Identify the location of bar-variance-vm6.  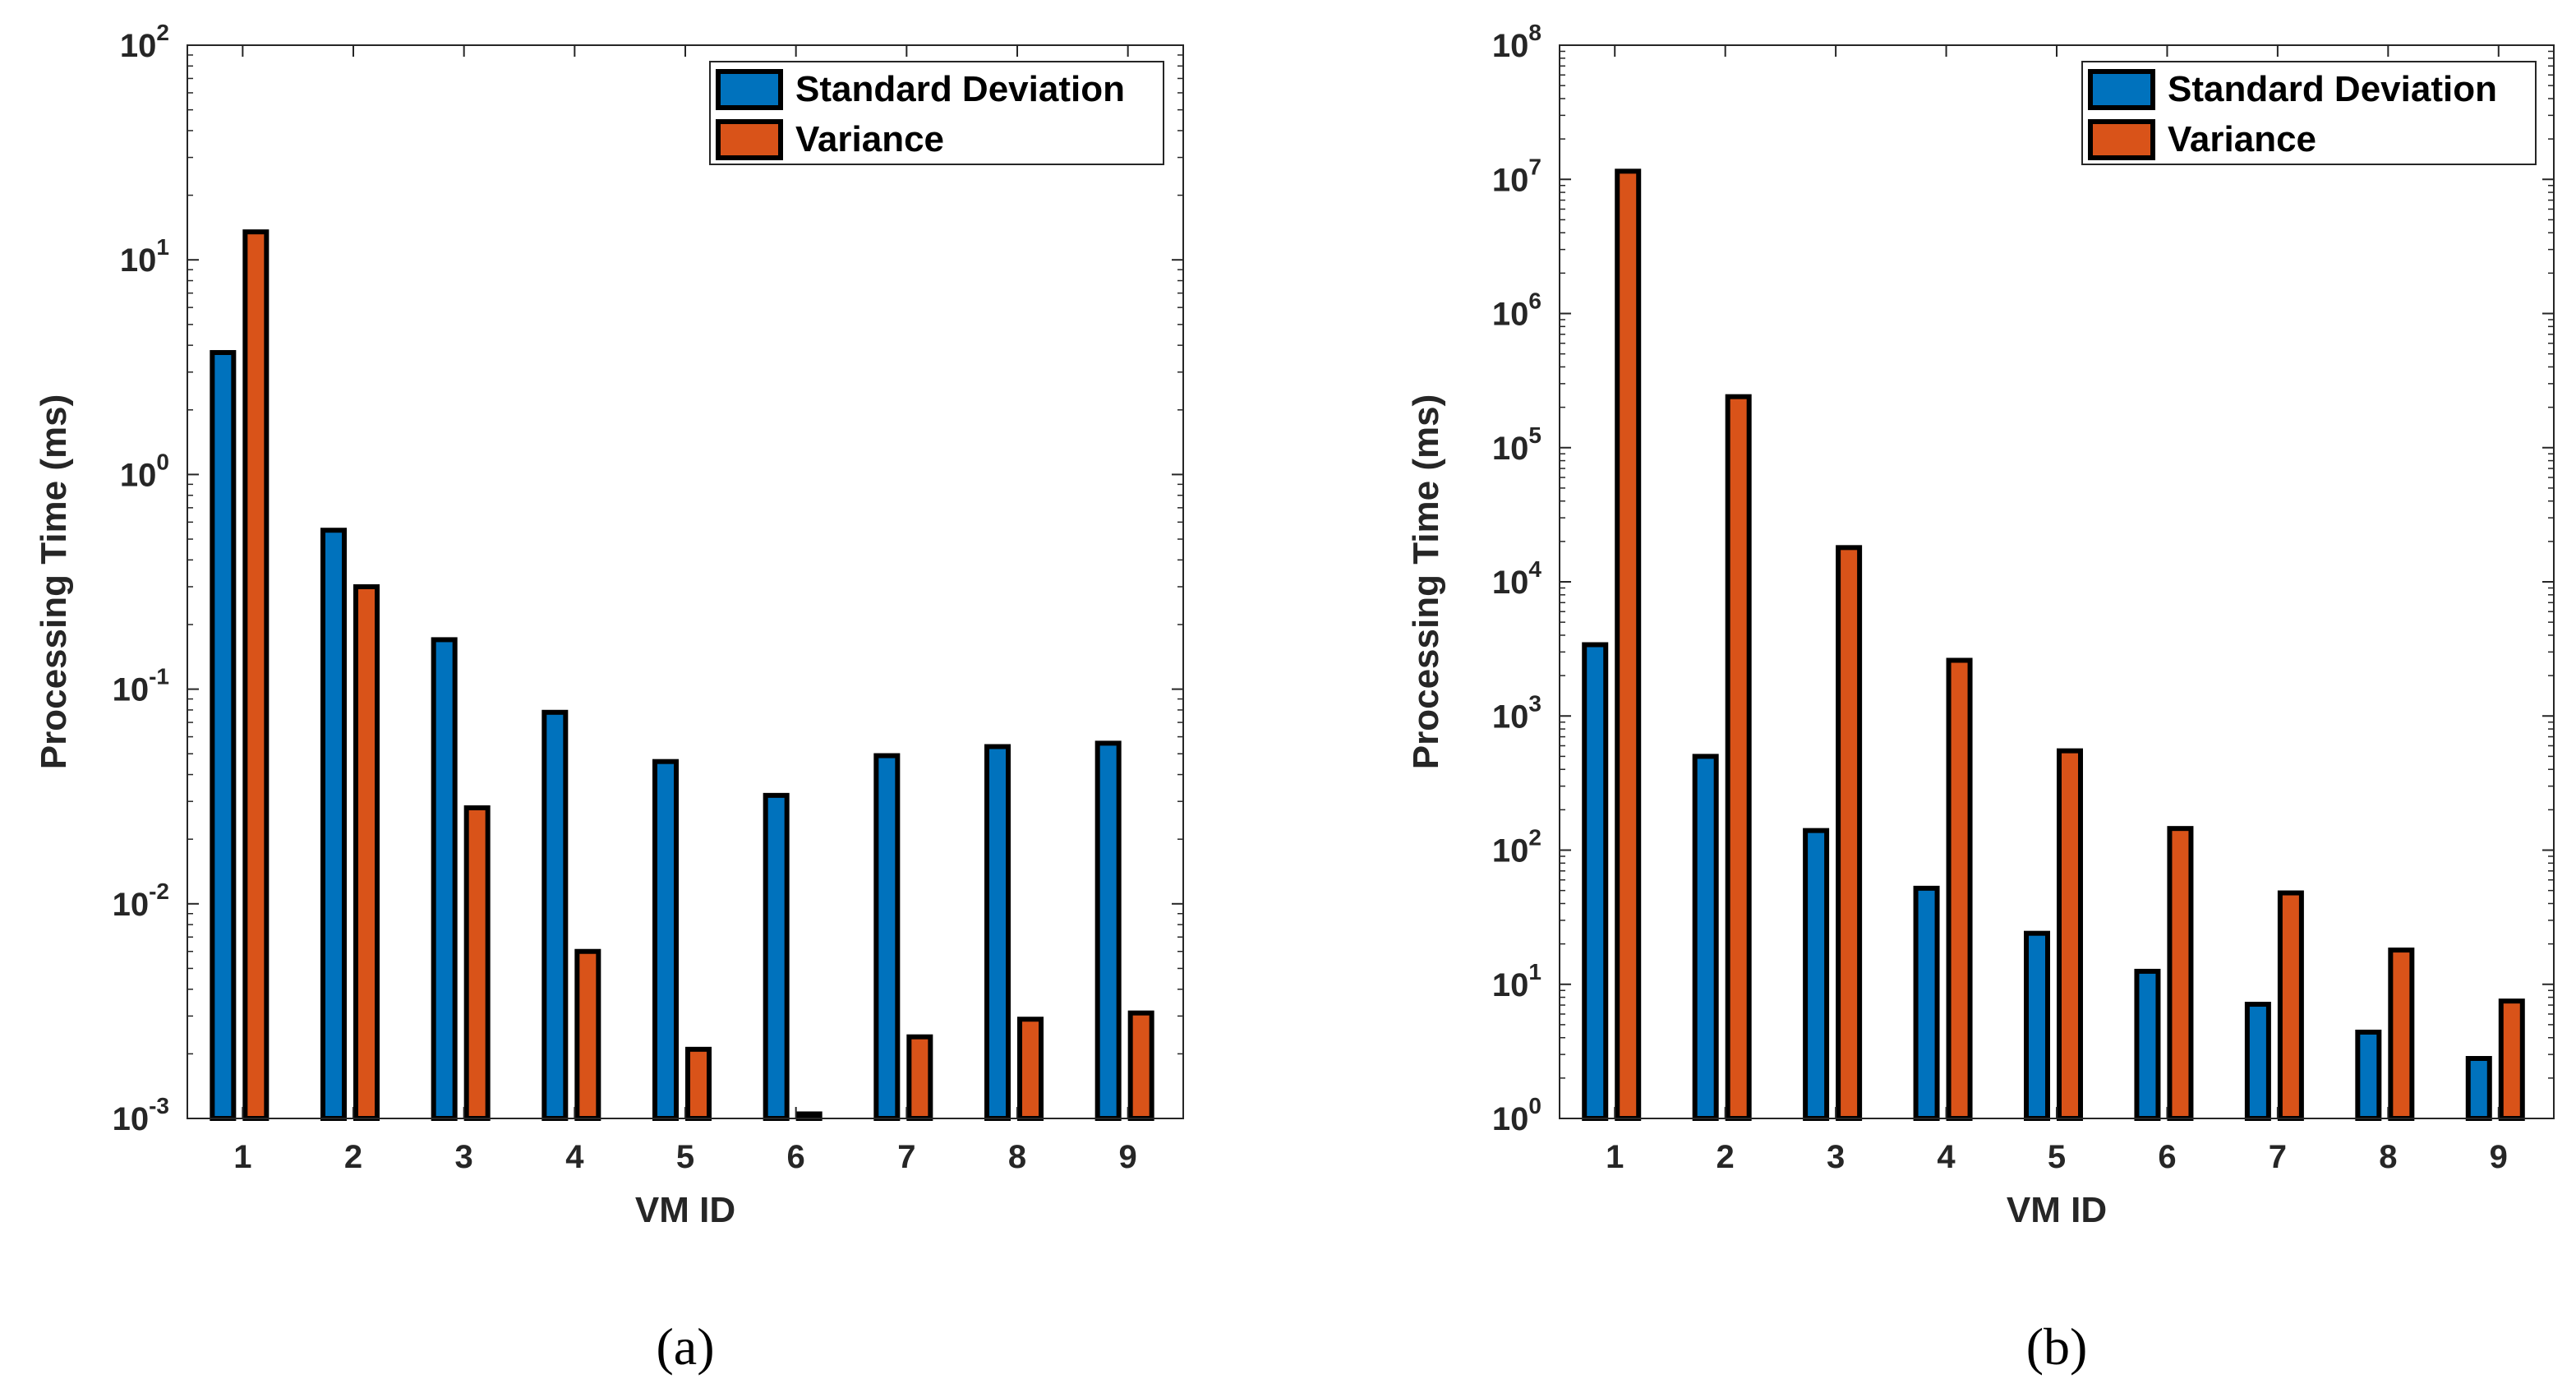
(2180, 973).